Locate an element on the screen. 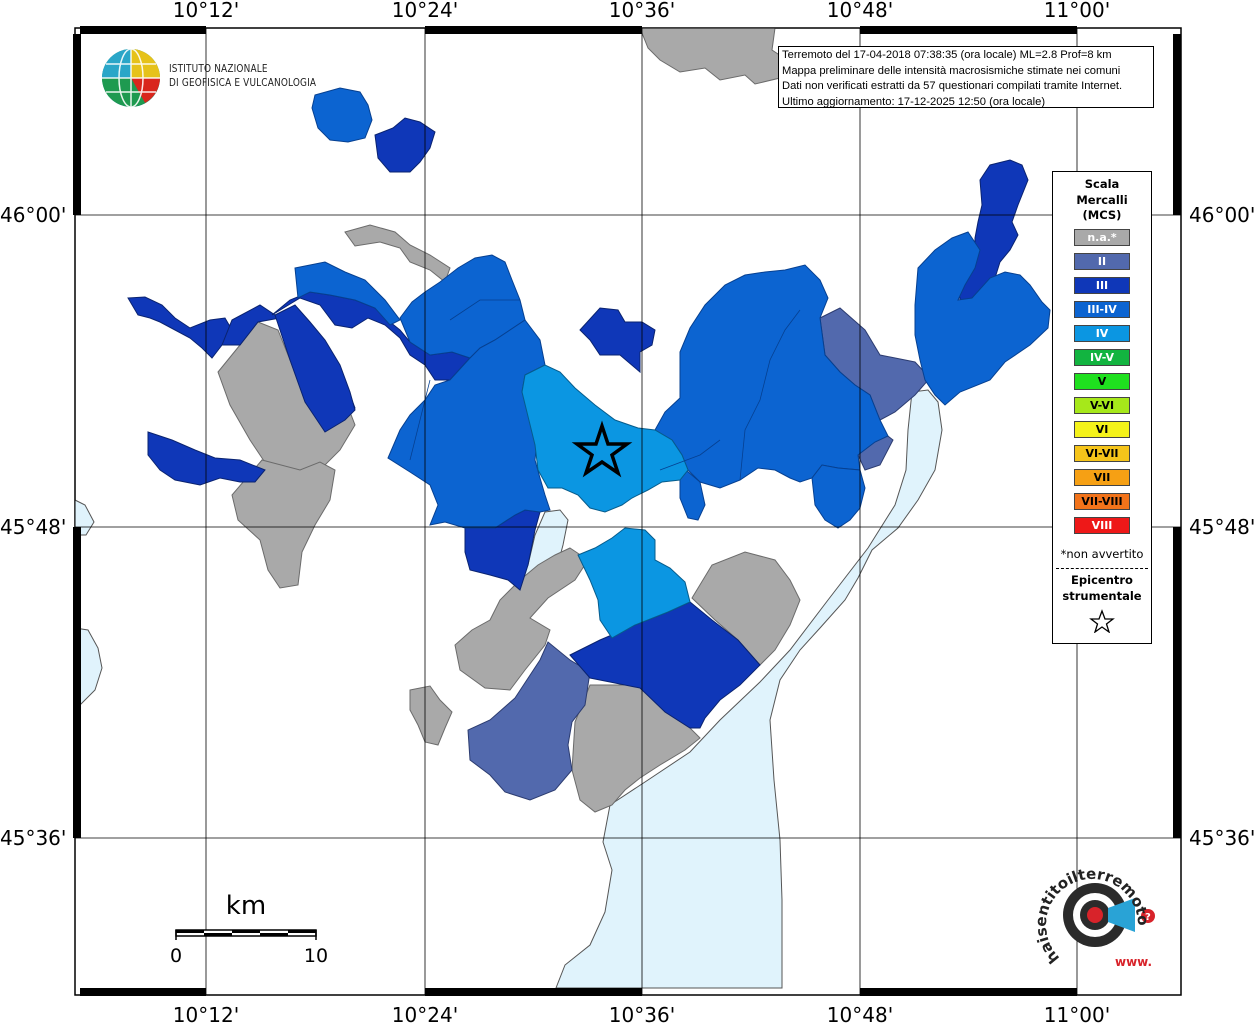  legend-item: VIII is located at coordinates (1102, 525).